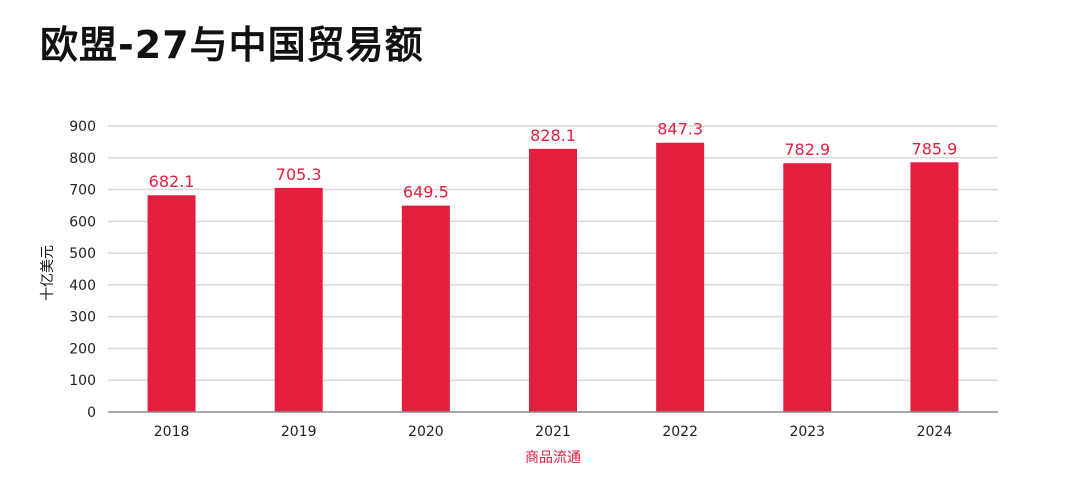 This screenshot has width=1080, height=487. Describe the element at coordinates (82, 222) in the screenshot. I see `y-tick-label: 600` at that location.